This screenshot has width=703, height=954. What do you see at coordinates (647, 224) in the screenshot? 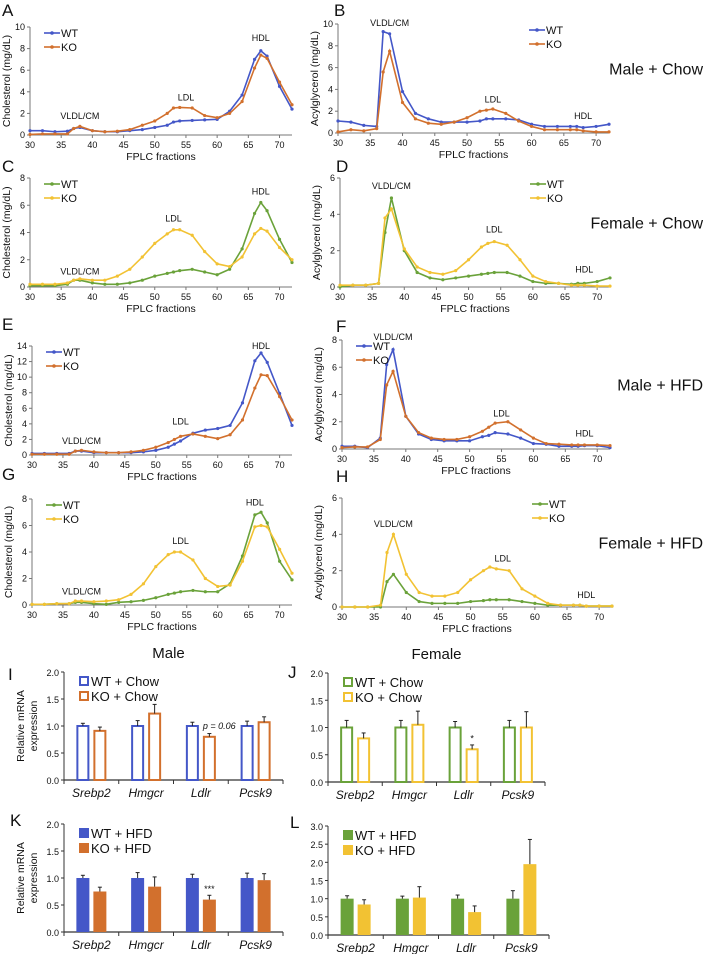
I see `condition-label: Female + Chow` at bounding box center [647, 224].